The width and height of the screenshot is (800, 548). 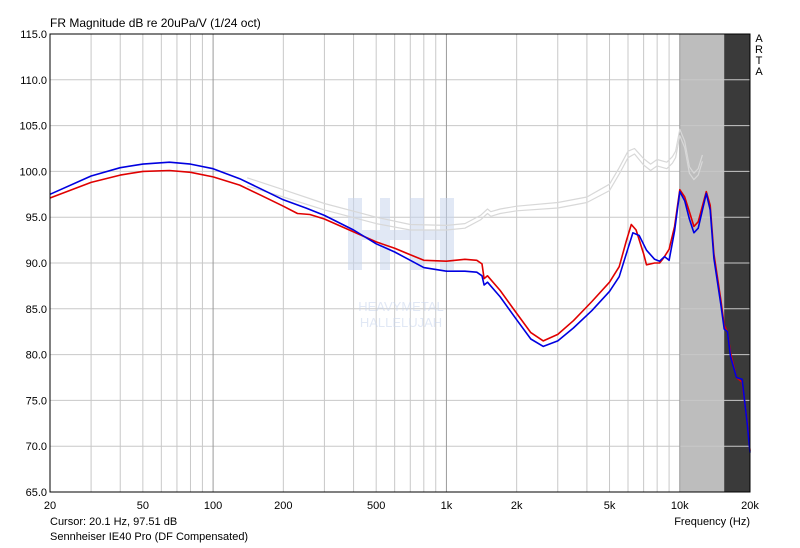 What do you see at coordinates (517, 506) in the screenshot?
I see `x-tick-label: 2k` at bounding box center [517, 506].